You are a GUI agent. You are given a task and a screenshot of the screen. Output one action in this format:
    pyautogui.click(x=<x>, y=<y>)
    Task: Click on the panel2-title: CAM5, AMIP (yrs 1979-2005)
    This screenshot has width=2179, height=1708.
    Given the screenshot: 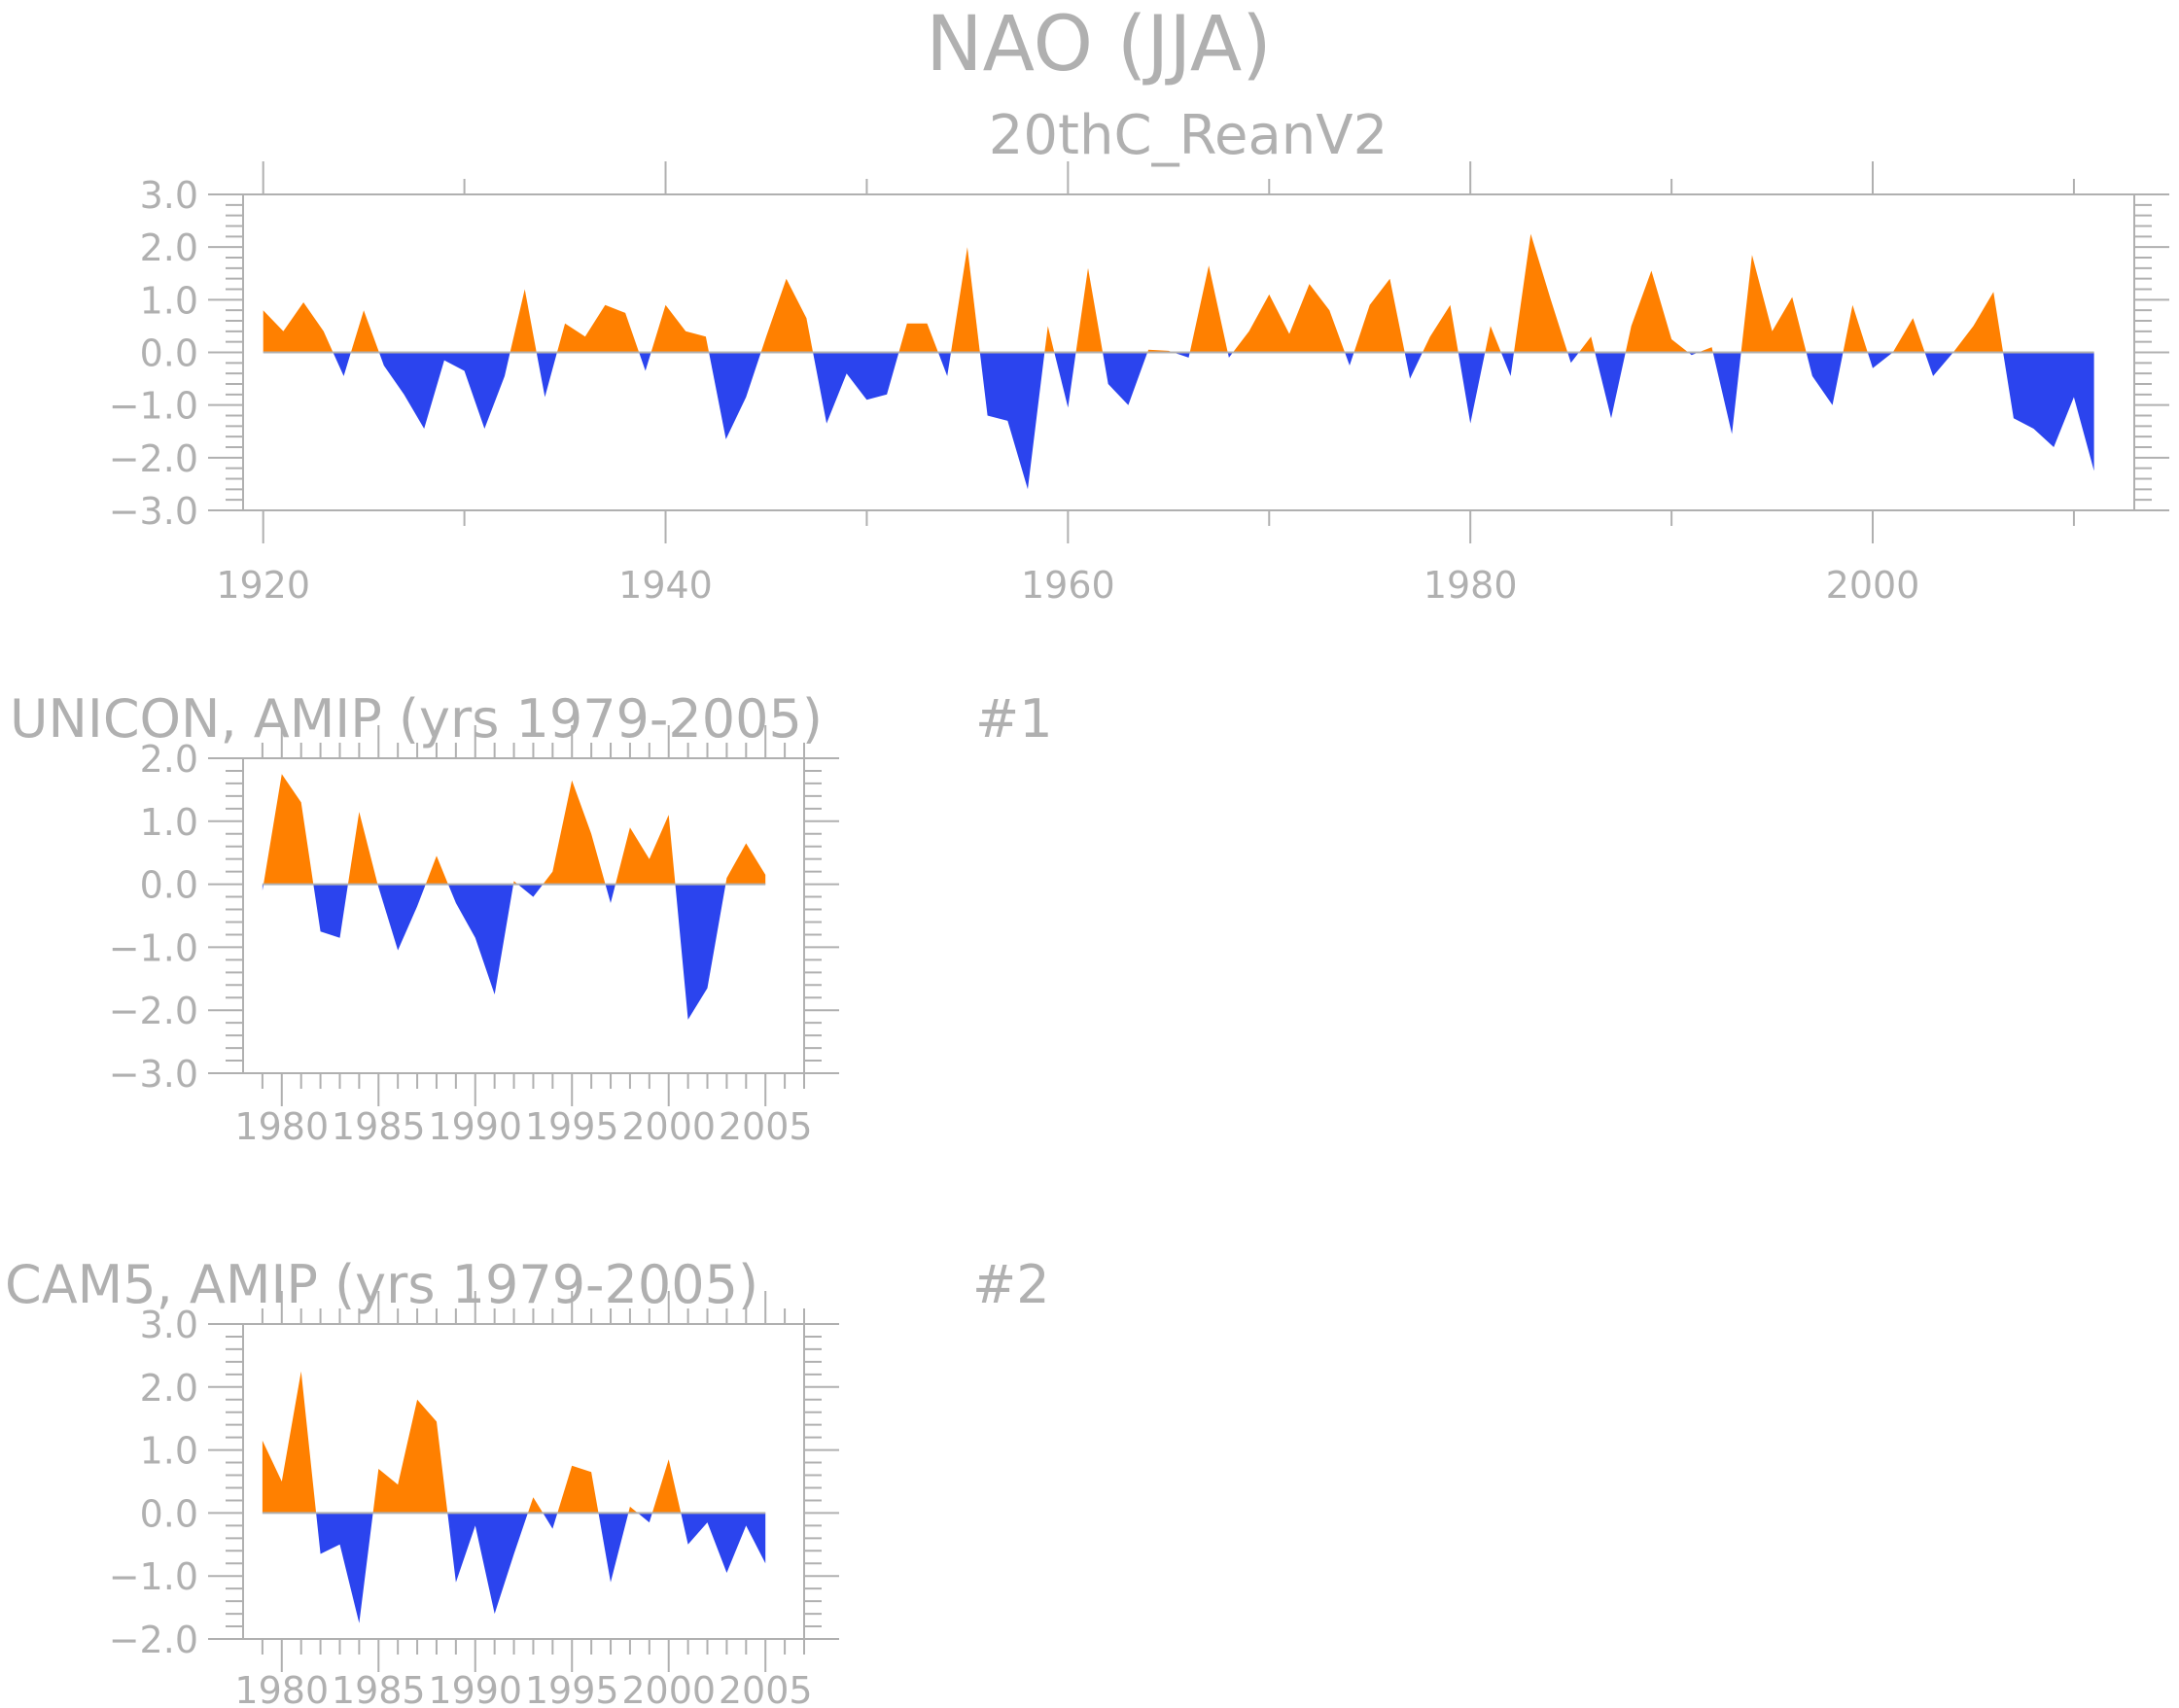 What is the action you would take?
    pyautogui.click(x=381, y=1284)
    